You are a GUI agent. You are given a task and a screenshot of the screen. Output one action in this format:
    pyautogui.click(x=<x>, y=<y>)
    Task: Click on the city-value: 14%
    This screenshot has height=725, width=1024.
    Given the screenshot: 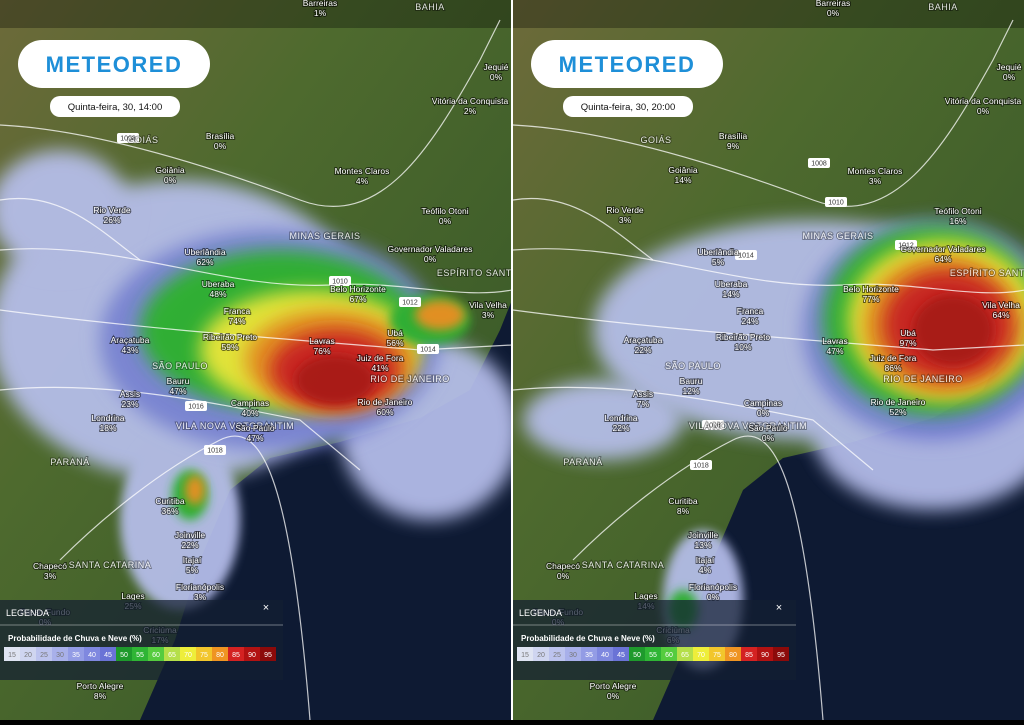 What is the action you would take?
    pyautogui.click(x=682, y=180)
    